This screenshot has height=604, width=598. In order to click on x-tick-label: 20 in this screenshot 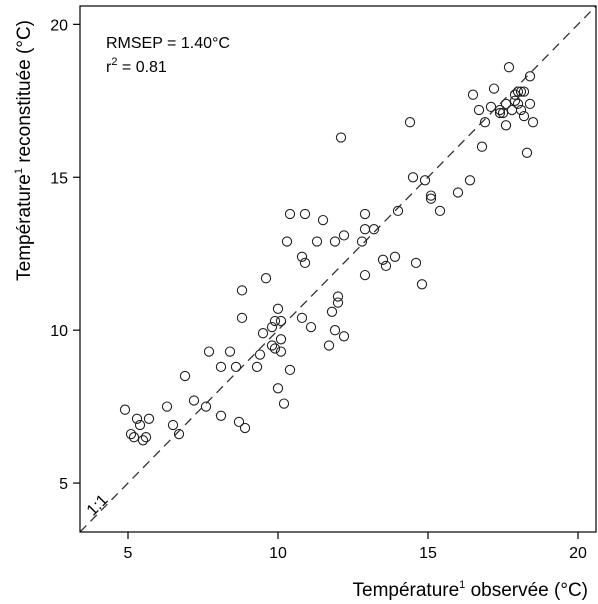, I will do `click(578, 553)`.